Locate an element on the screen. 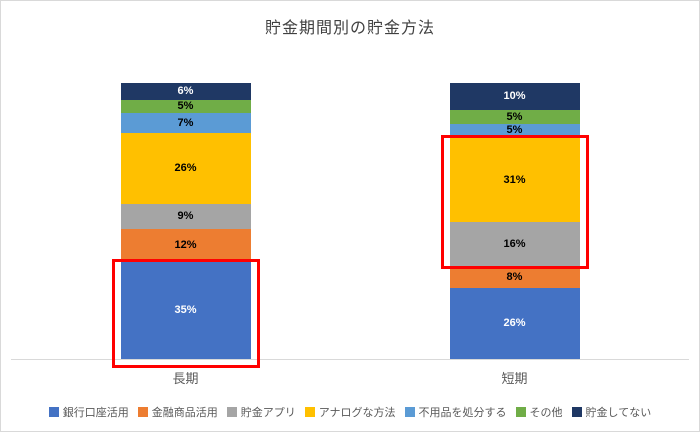  bar-長期: 35% 12% 9% 26% 7% 5% 6% 長期 is located at coordinates (185, 234).